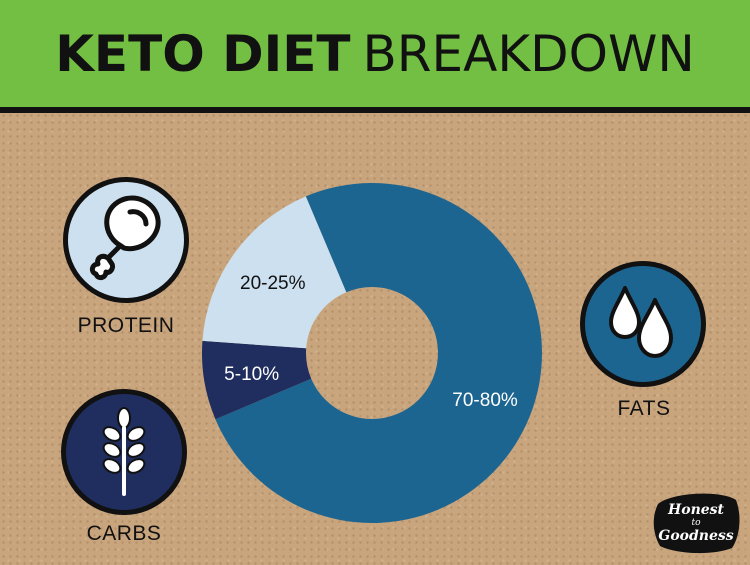 This screenshot has height=565, width=750. I want to click on slice-carbs, so click(257, 380).